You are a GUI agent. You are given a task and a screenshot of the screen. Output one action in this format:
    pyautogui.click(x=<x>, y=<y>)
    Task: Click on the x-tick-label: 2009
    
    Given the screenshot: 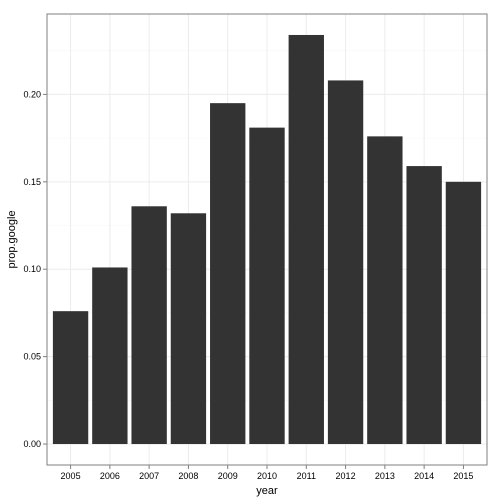 What is the action you would take?
    pyautogui.click(x=228, y=476)
    